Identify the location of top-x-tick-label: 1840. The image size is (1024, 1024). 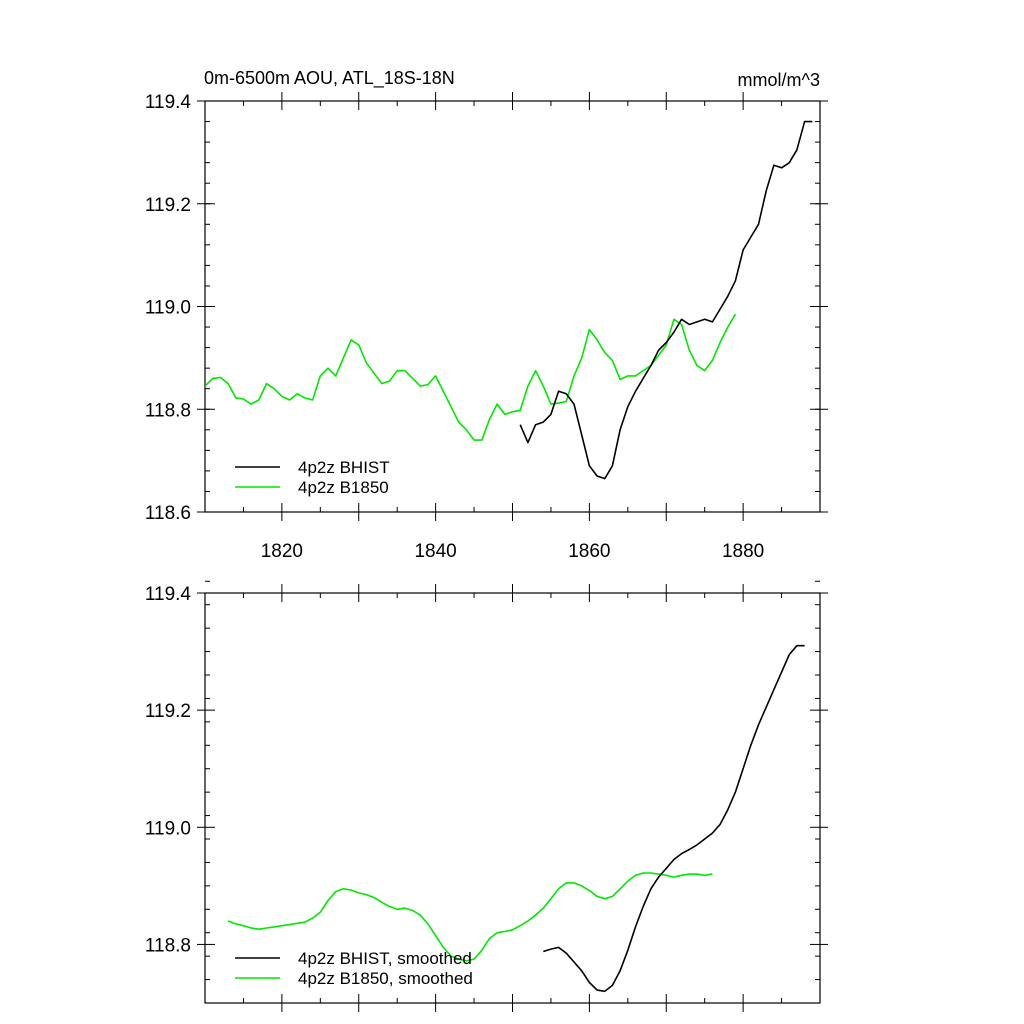
(435, 551).